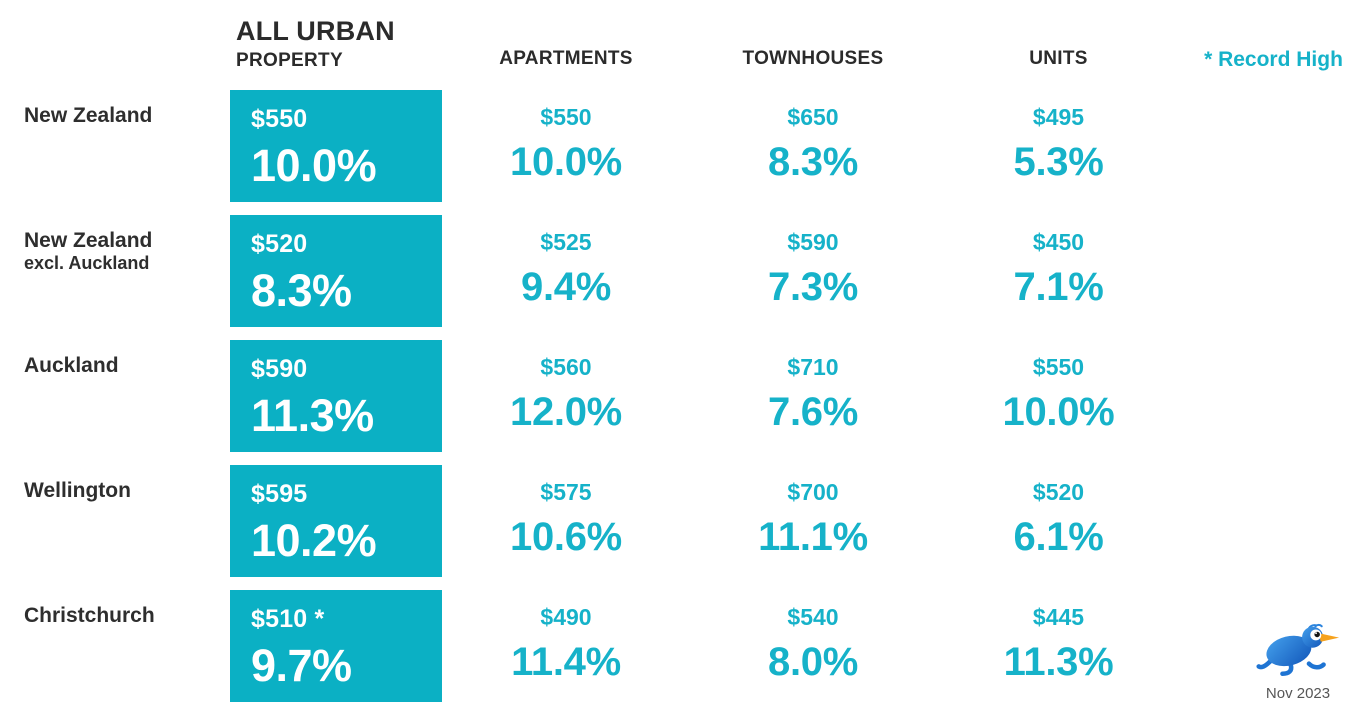 Image resolution: width=1366 pixels, height=712 pixels. What do you see at coordinates (289, 60) in the screenshot?
I see `header-property: PROPERTY` at bounding box center [289, 60].